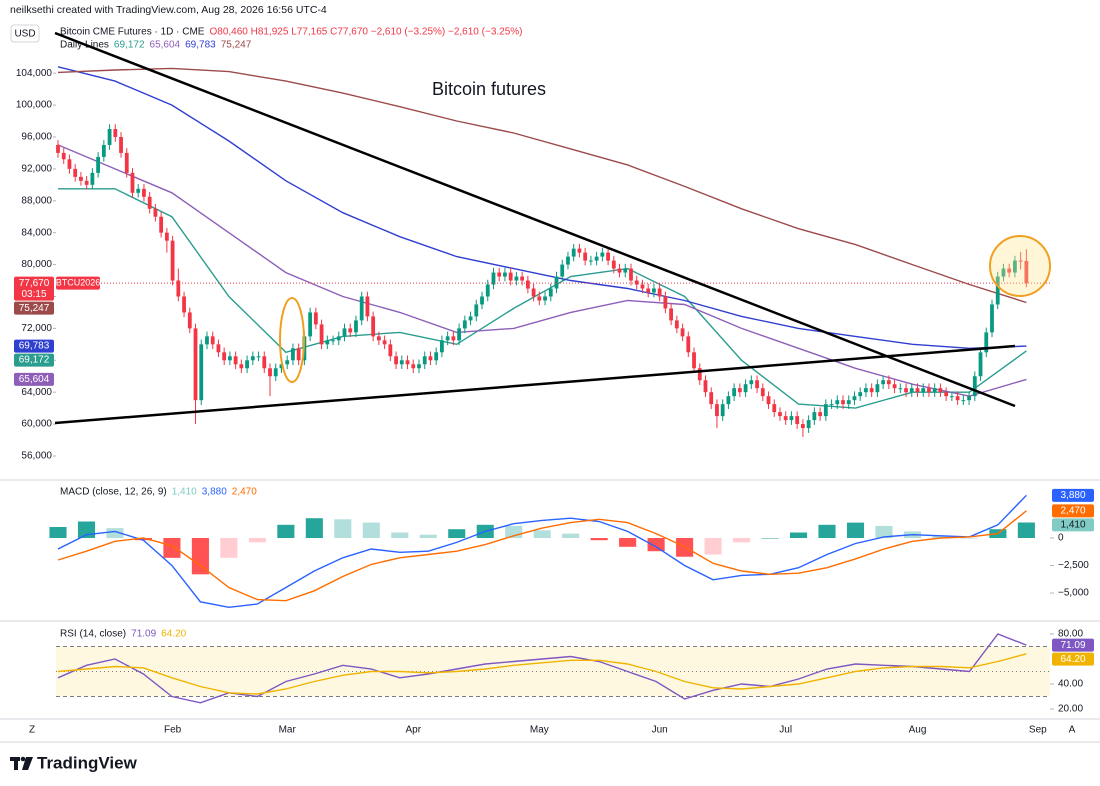 The height and width of the screenshot is (786, 1100). What do you see at coordinates (143, 634) in the screenshot?
I see `legend-value: 71.09` at bounding box center [143, 634].